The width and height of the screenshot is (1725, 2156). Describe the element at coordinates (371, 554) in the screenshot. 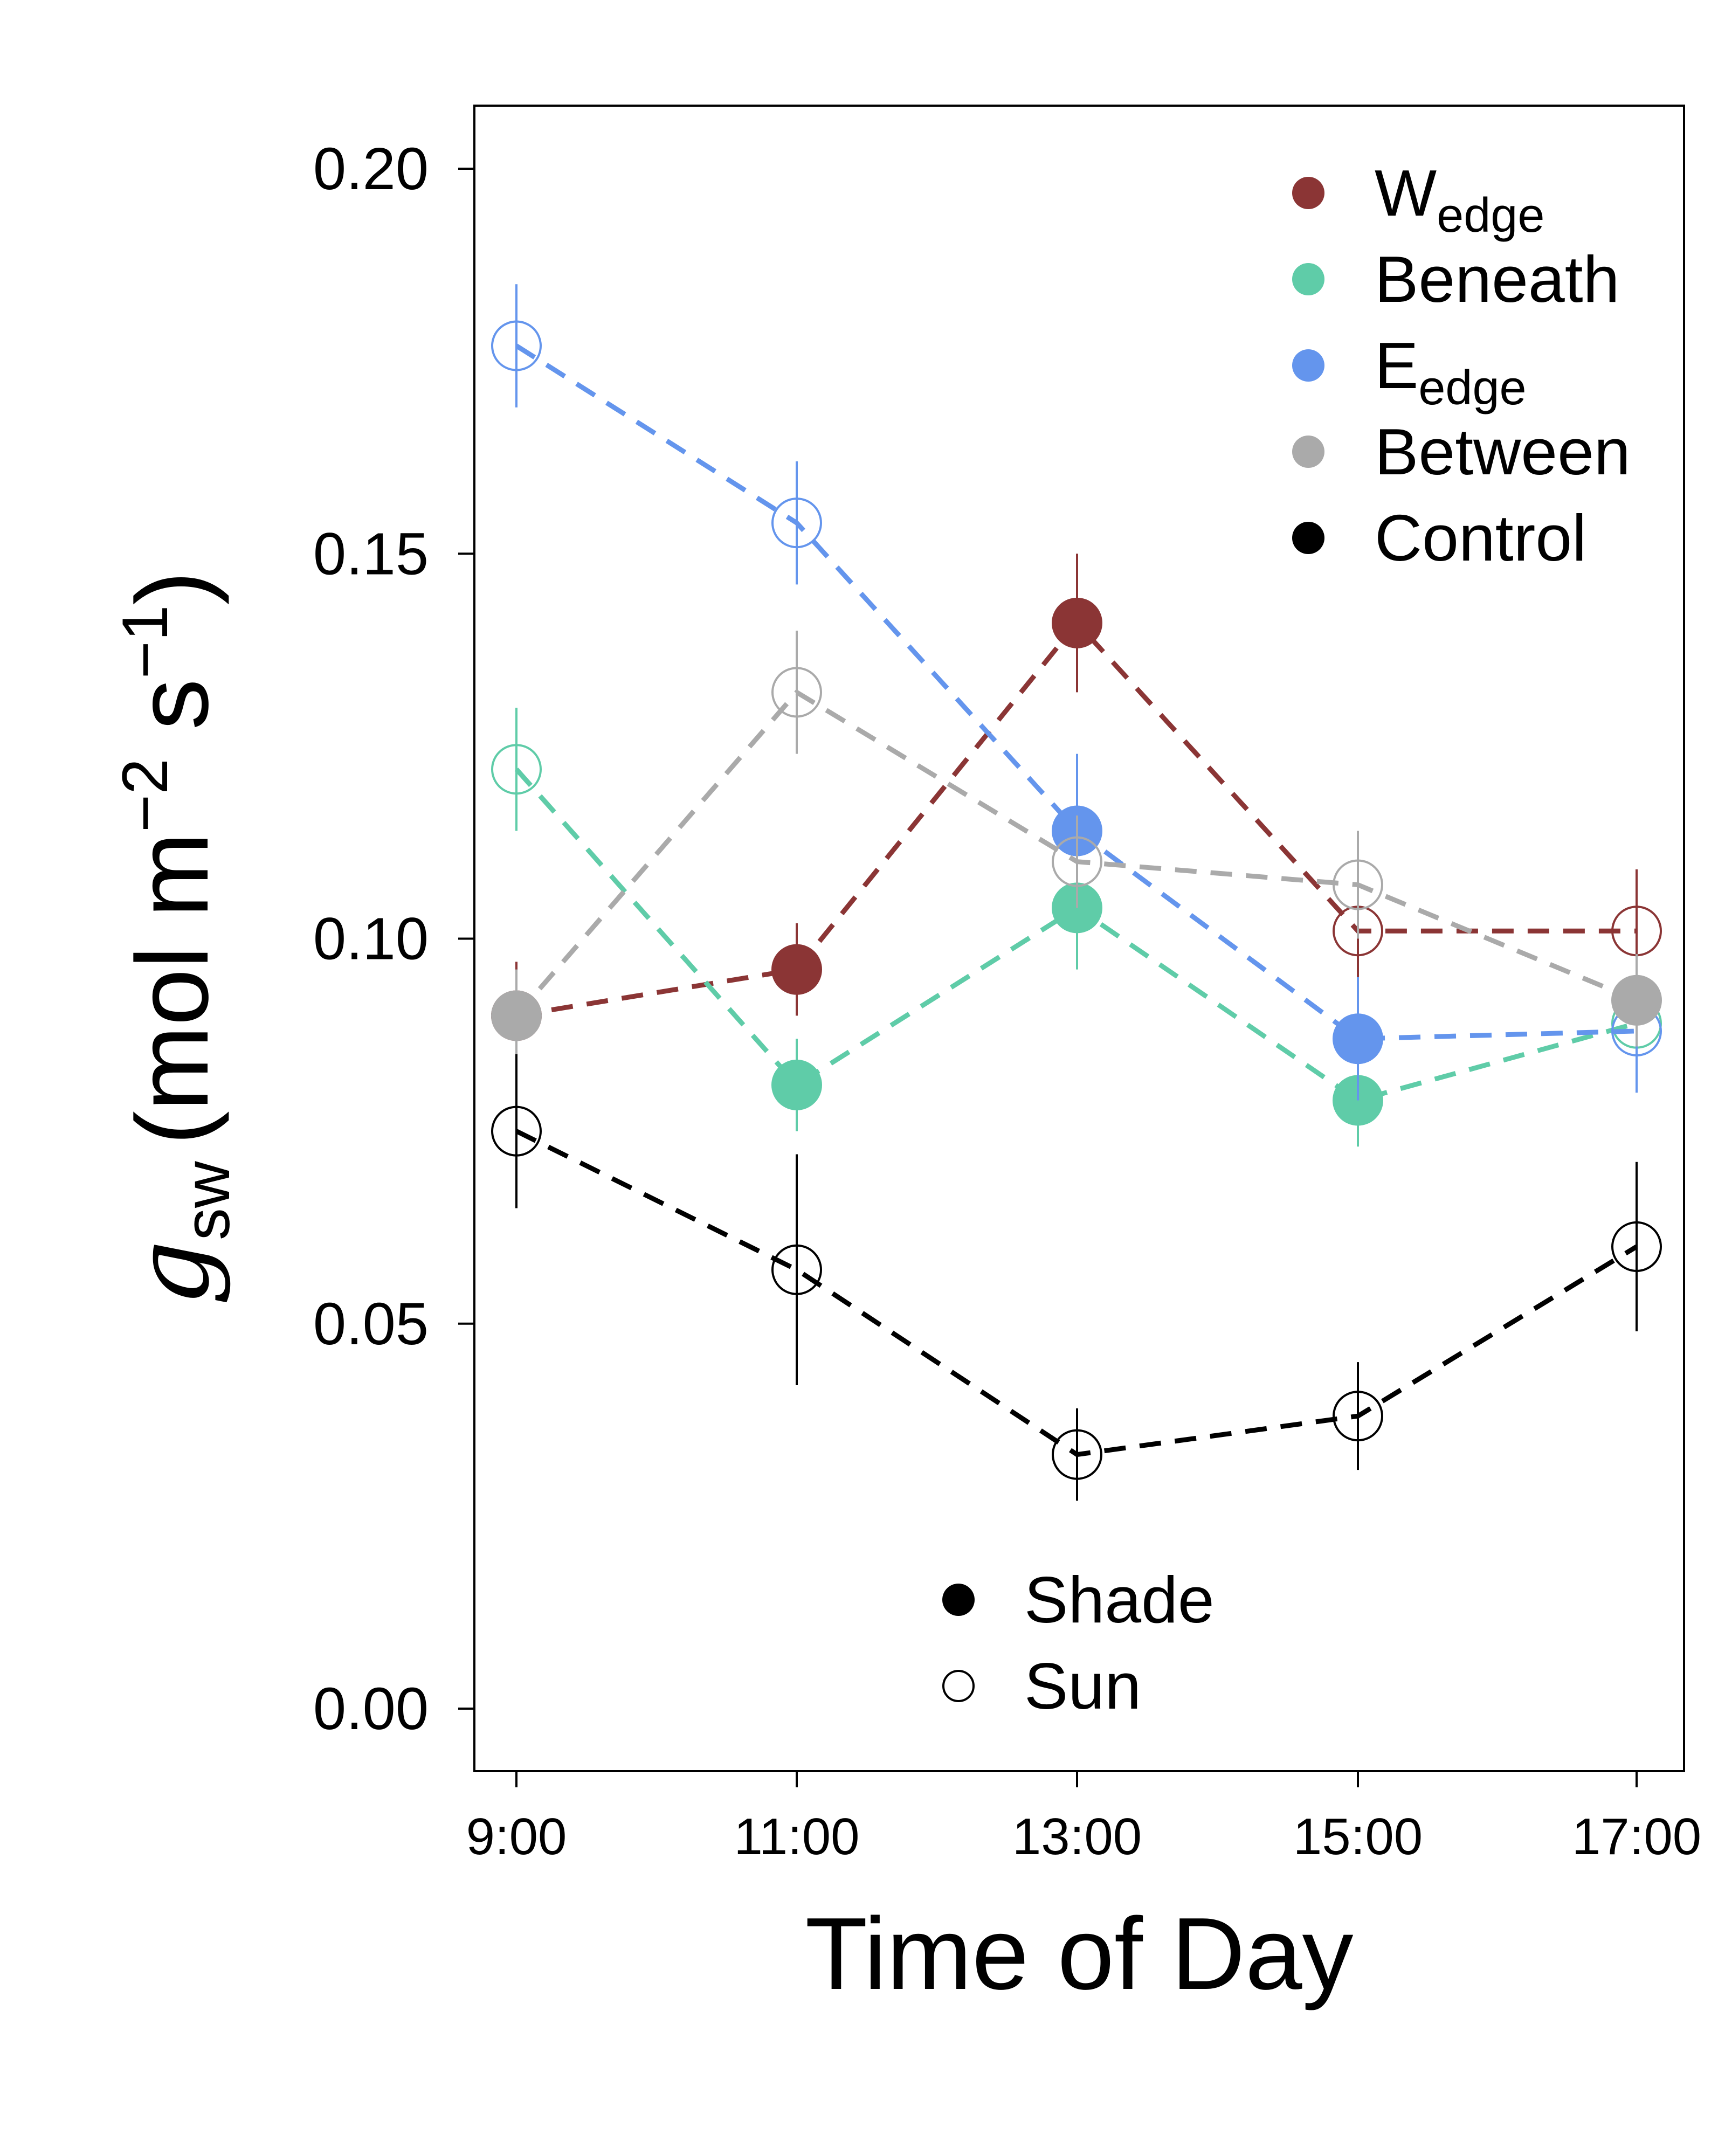

I see `y-tick-label: 0.15` at that location.